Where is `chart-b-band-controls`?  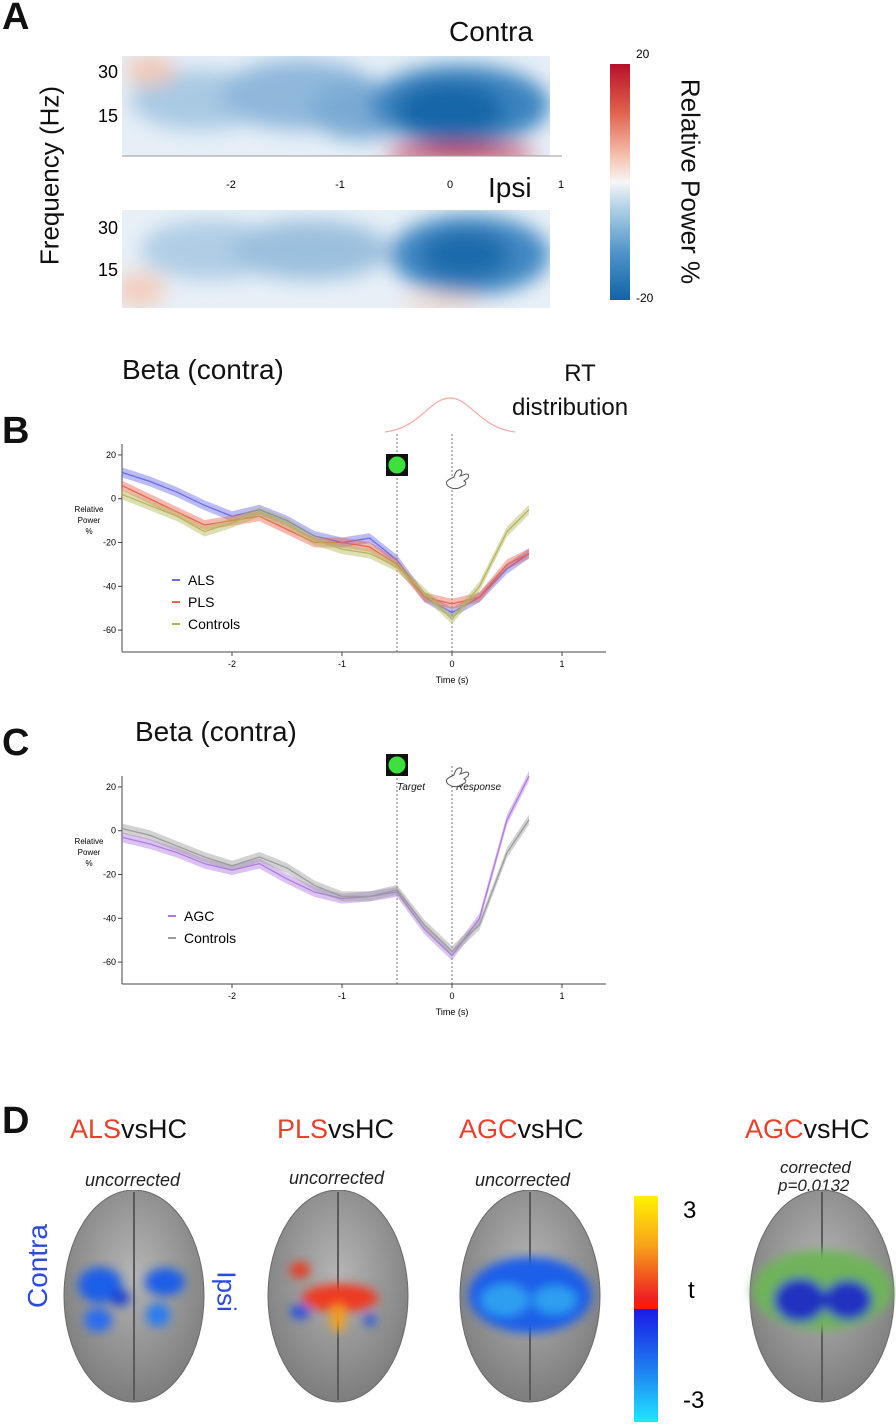
chart-b-band-controls is located at coordinates (325, 557).